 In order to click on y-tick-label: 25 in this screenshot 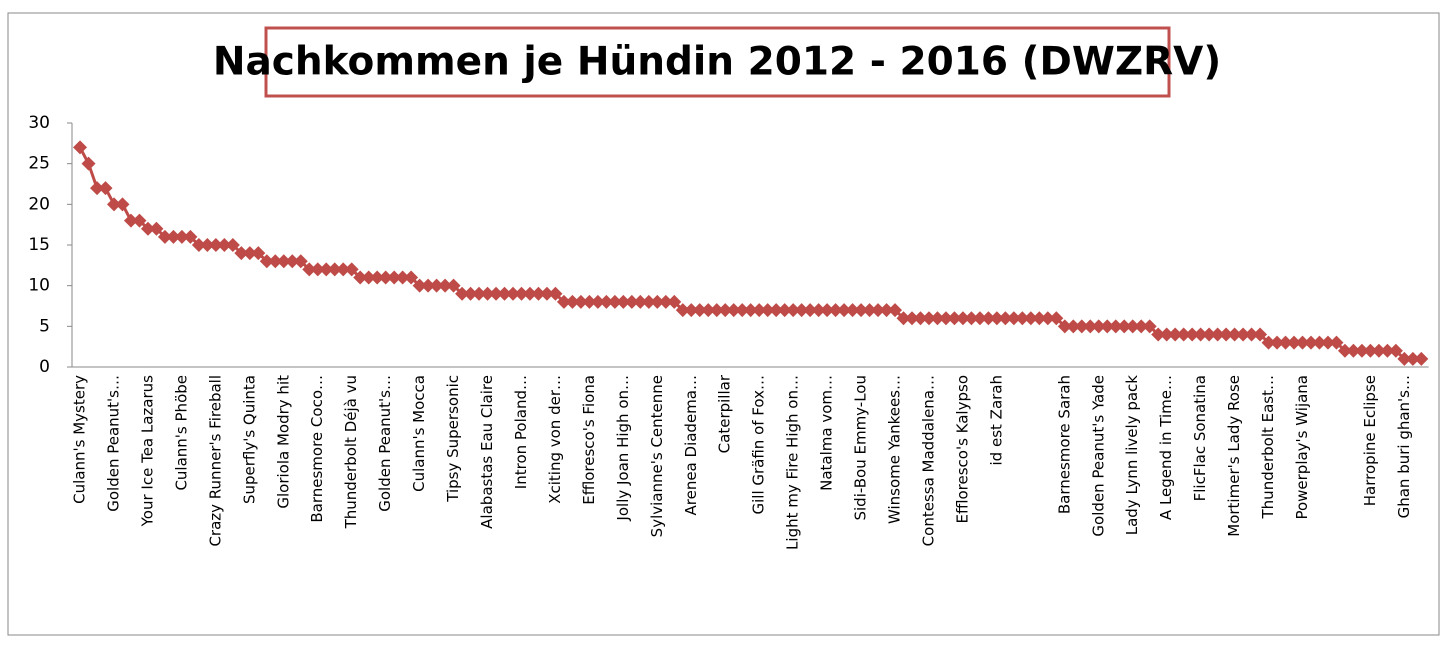, I will do `click(39, 164)`.